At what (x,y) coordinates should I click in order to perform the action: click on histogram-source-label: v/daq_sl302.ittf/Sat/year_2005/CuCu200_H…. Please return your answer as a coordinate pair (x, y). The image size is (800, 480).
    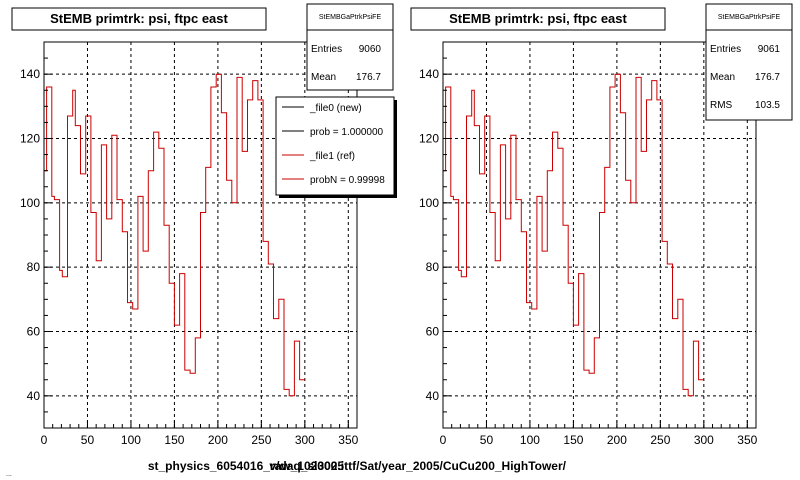
    Looking at the image, I should click on (417, 466).